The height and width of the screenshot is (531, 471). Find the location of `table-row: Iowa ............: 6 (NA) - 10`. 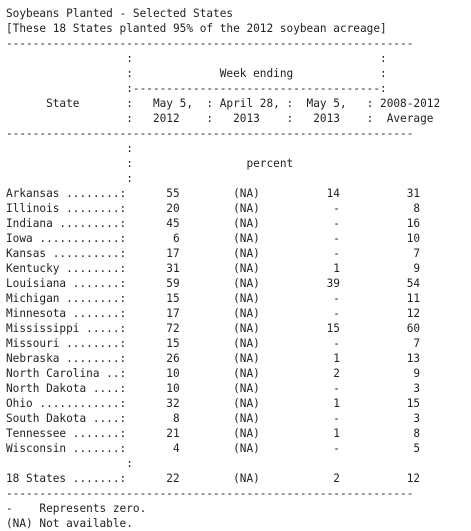

table-row: Iowa ............: 6 (NA) - 10 is located at coordinates (213, 238).